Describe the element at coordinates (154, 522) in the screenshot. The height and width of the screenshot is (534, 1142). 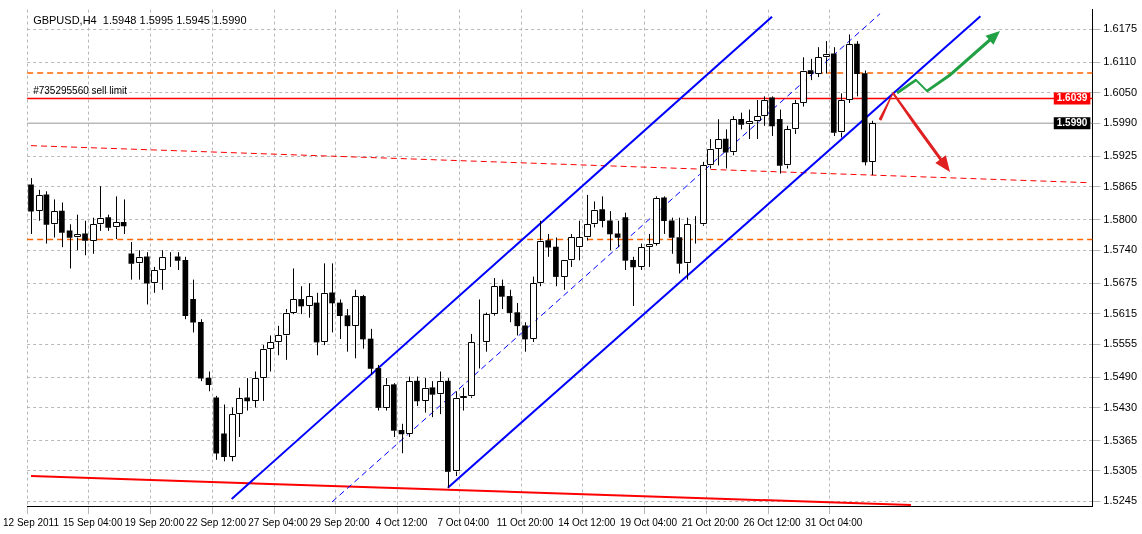
I see `x-tick-label: 19 Sep 20:00` at that location.